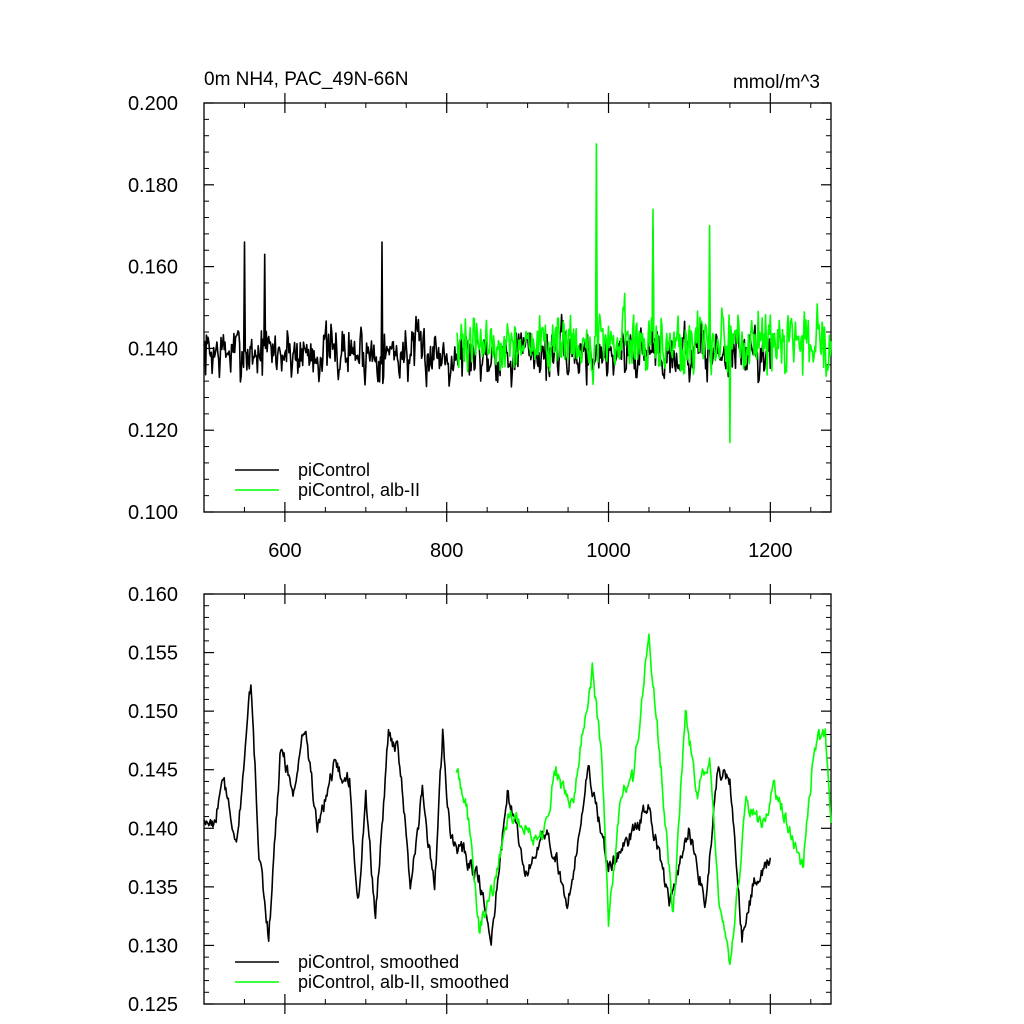 The image size is (1024, 1024). Describe the element at coordinates (153, 654) in the screenshot. I see `bottom-ytick-label: 0.155` at that location.